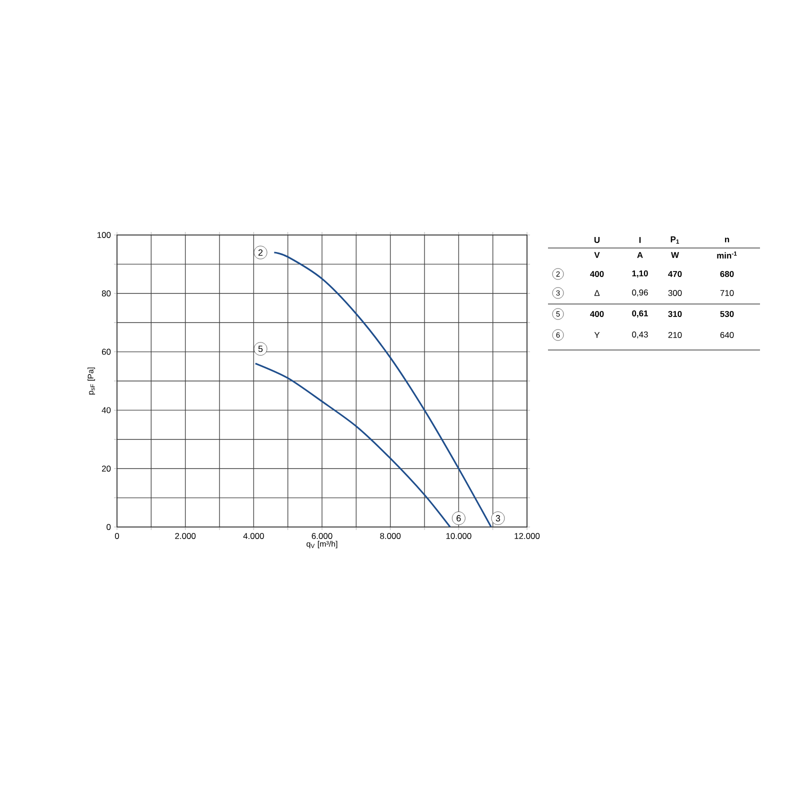 The image size is (800, 800). I want to click on text: I, so click(640, 240).